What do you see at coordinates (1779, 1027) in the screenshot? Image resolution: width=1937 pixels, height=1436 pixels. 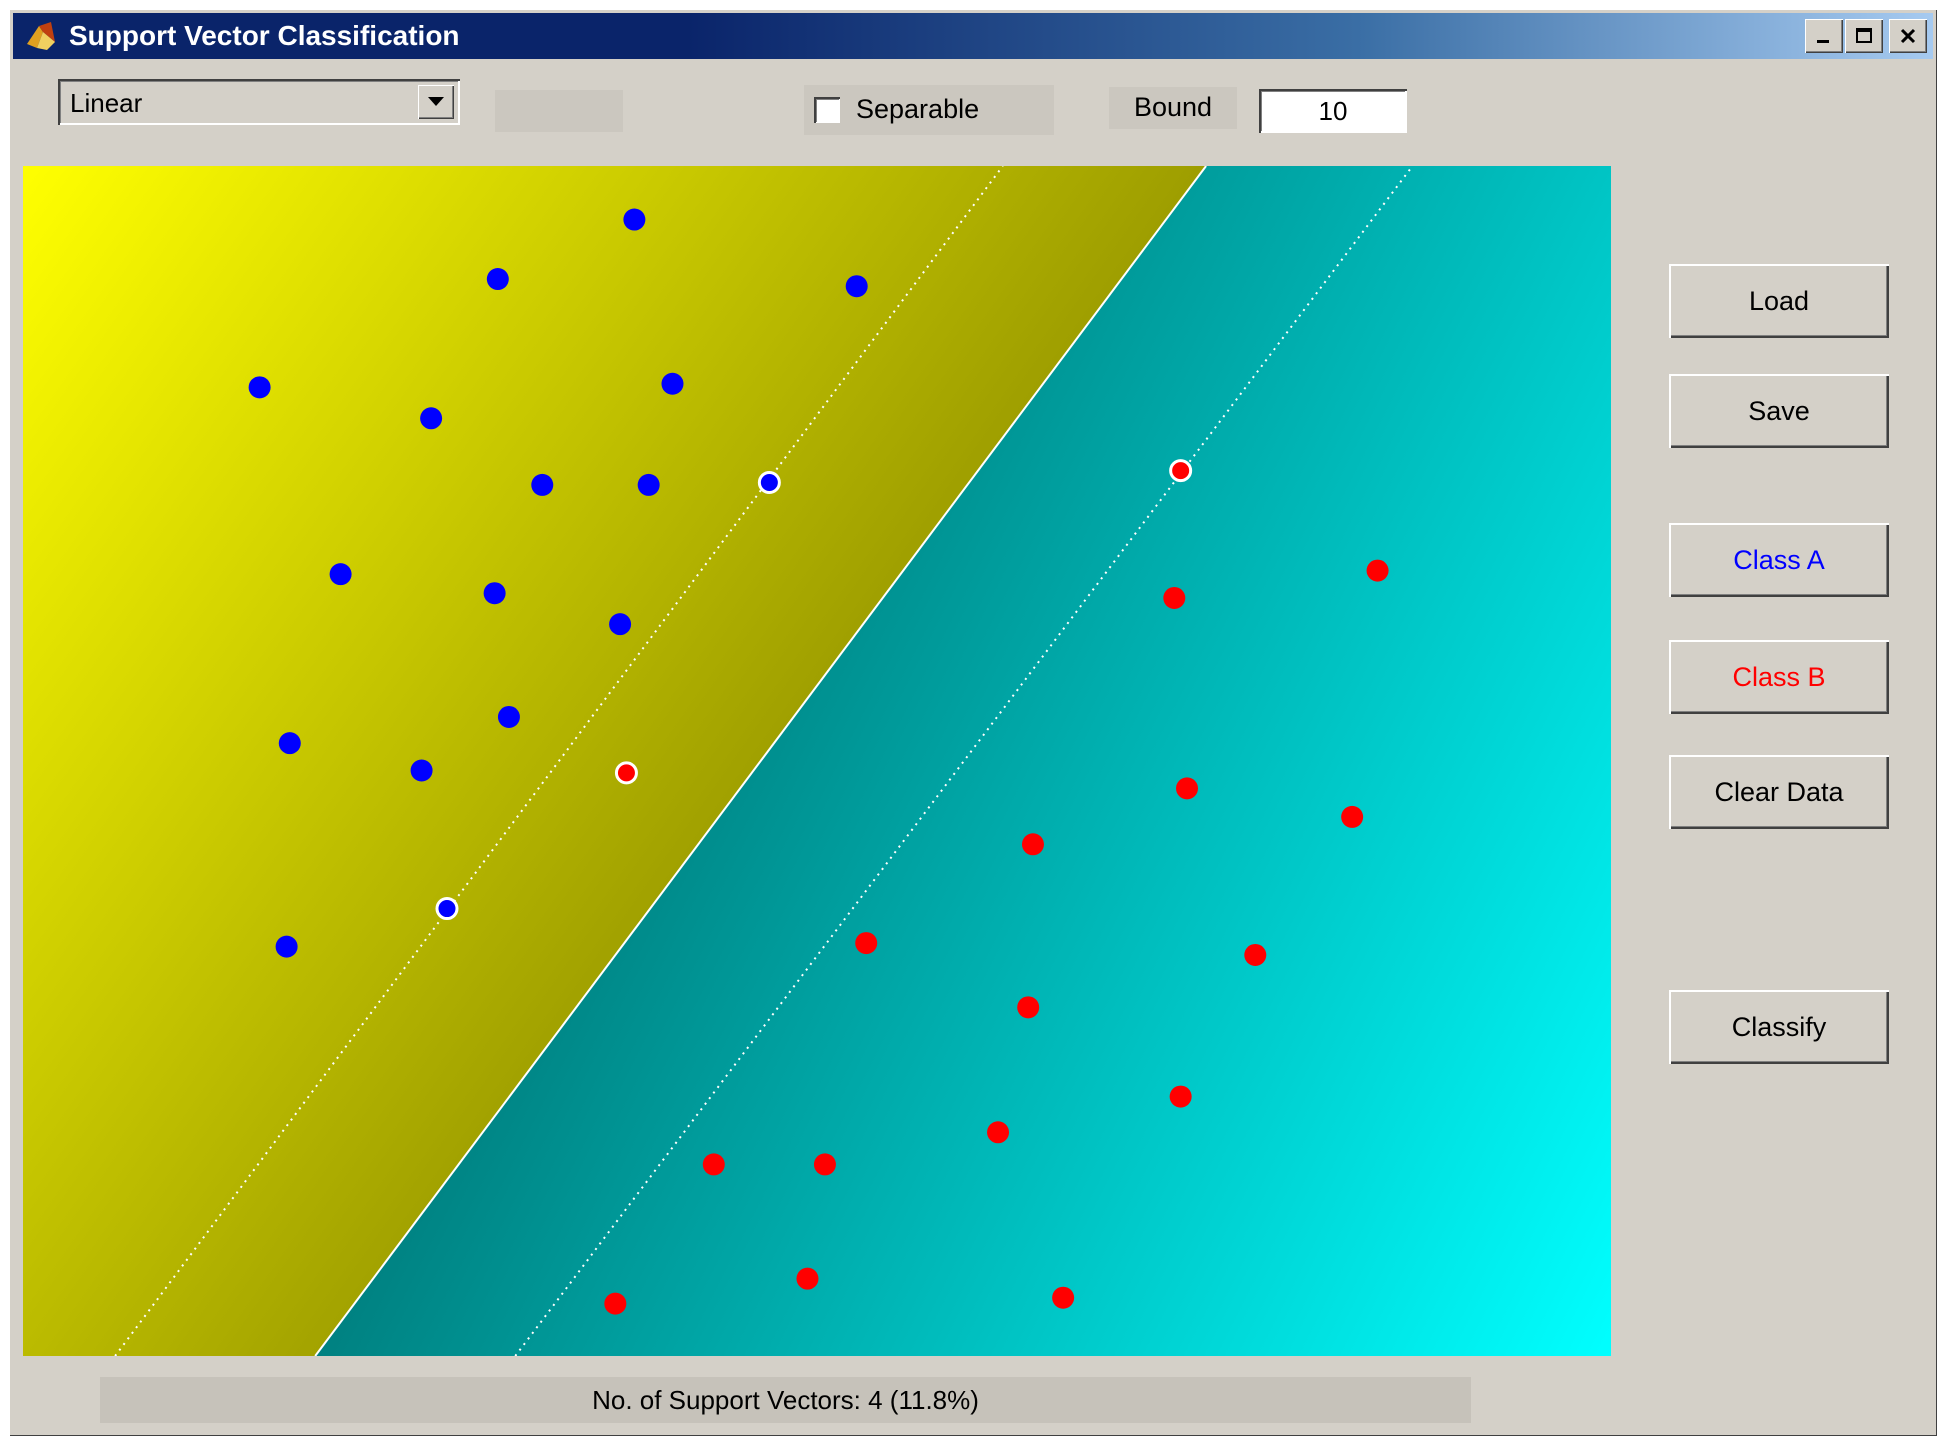 I see `classify-button: Classify` at bounding box center [1779, 1027].